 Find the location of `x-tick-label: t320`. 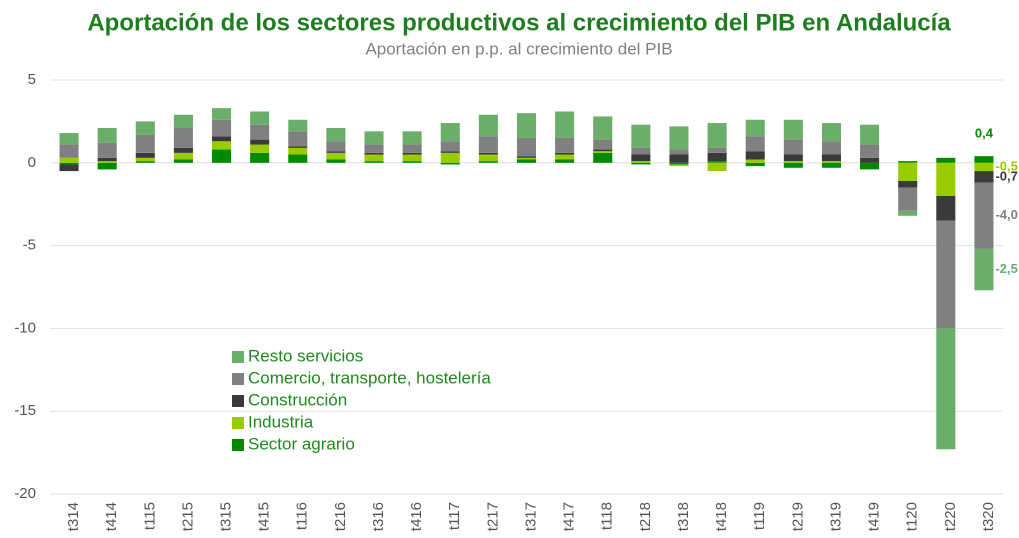

x-tick-label: t320 is located at coordinates (988, 516).